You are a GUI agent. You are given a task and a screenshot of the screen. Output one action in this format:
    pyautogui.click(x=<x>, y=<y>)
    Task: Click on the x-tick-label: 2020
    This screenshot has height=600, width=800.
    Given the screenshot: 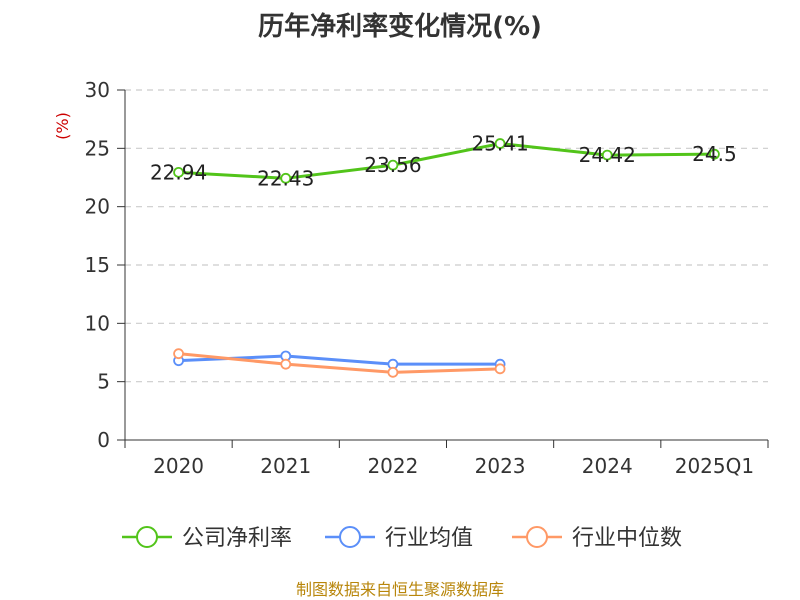 What is the action you would take?
    pyautogui.click(x=178, y=466)
    